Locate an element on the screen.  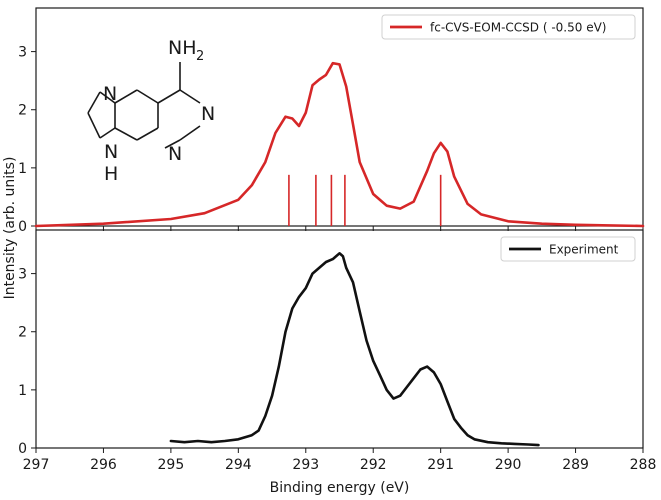
x-tick-label: 288 is located at coordinates (643, 465).